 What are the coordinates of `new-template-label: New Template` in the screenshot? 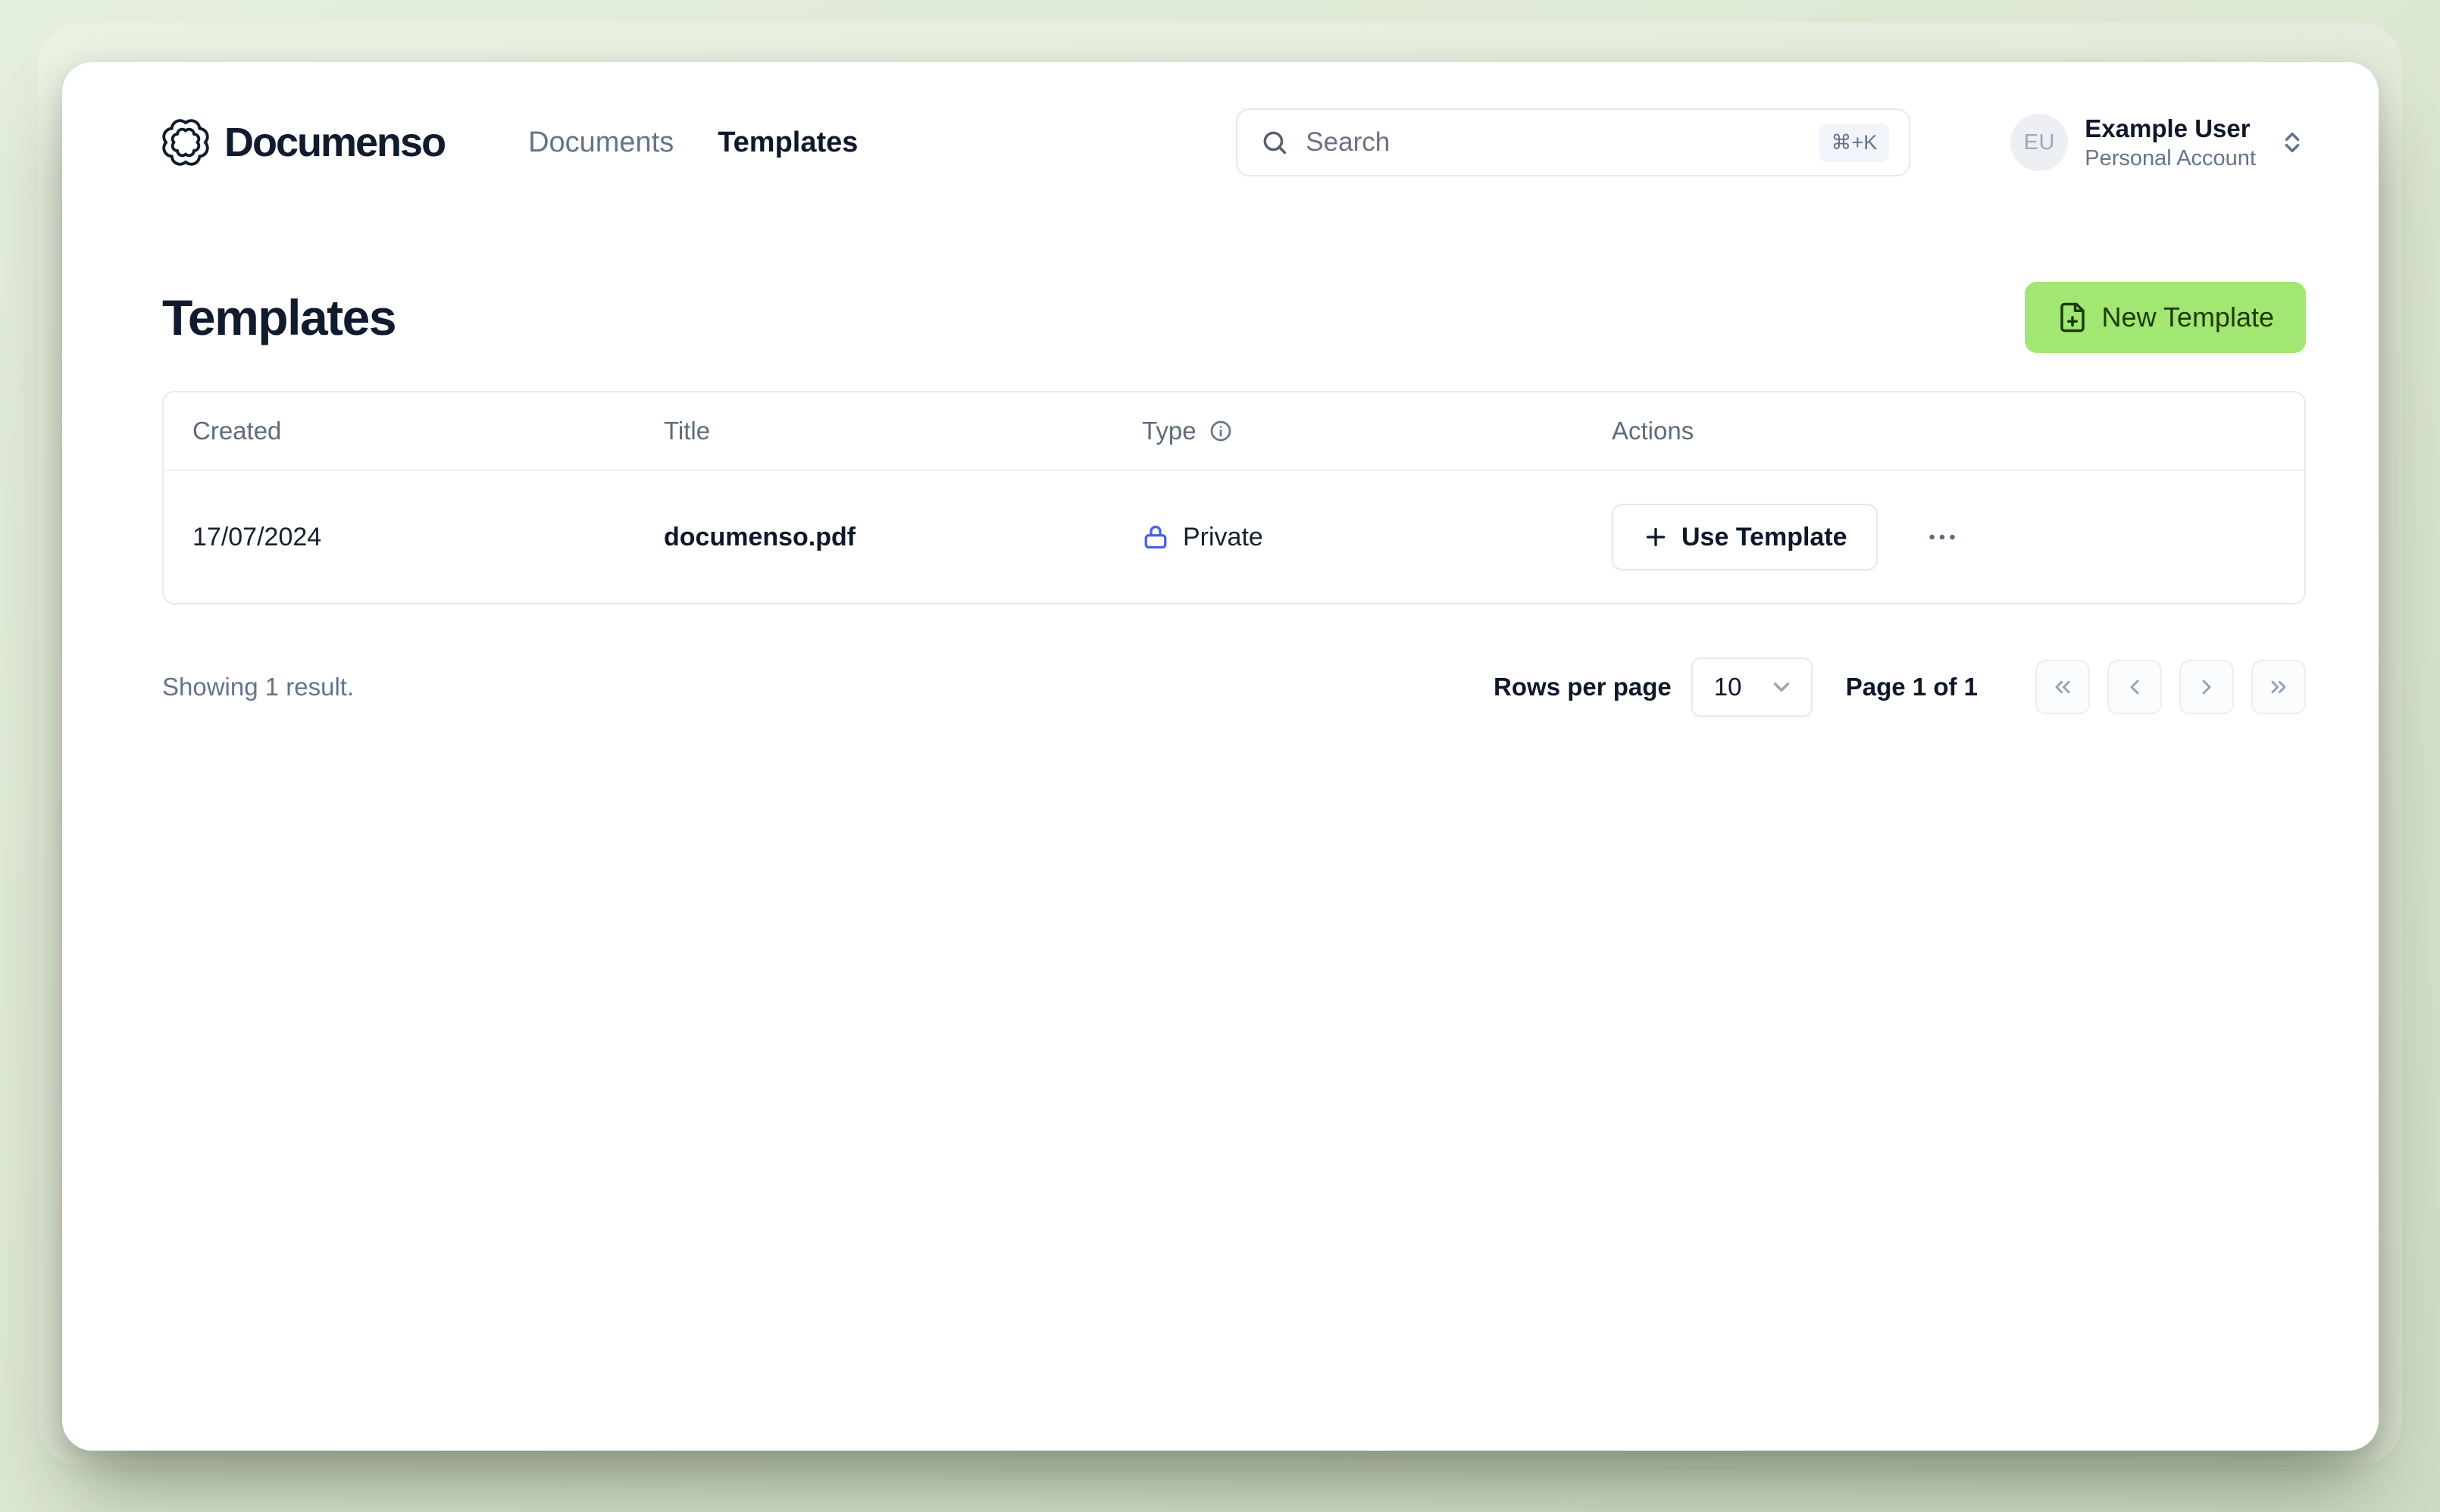 It's located at (2187, 317).